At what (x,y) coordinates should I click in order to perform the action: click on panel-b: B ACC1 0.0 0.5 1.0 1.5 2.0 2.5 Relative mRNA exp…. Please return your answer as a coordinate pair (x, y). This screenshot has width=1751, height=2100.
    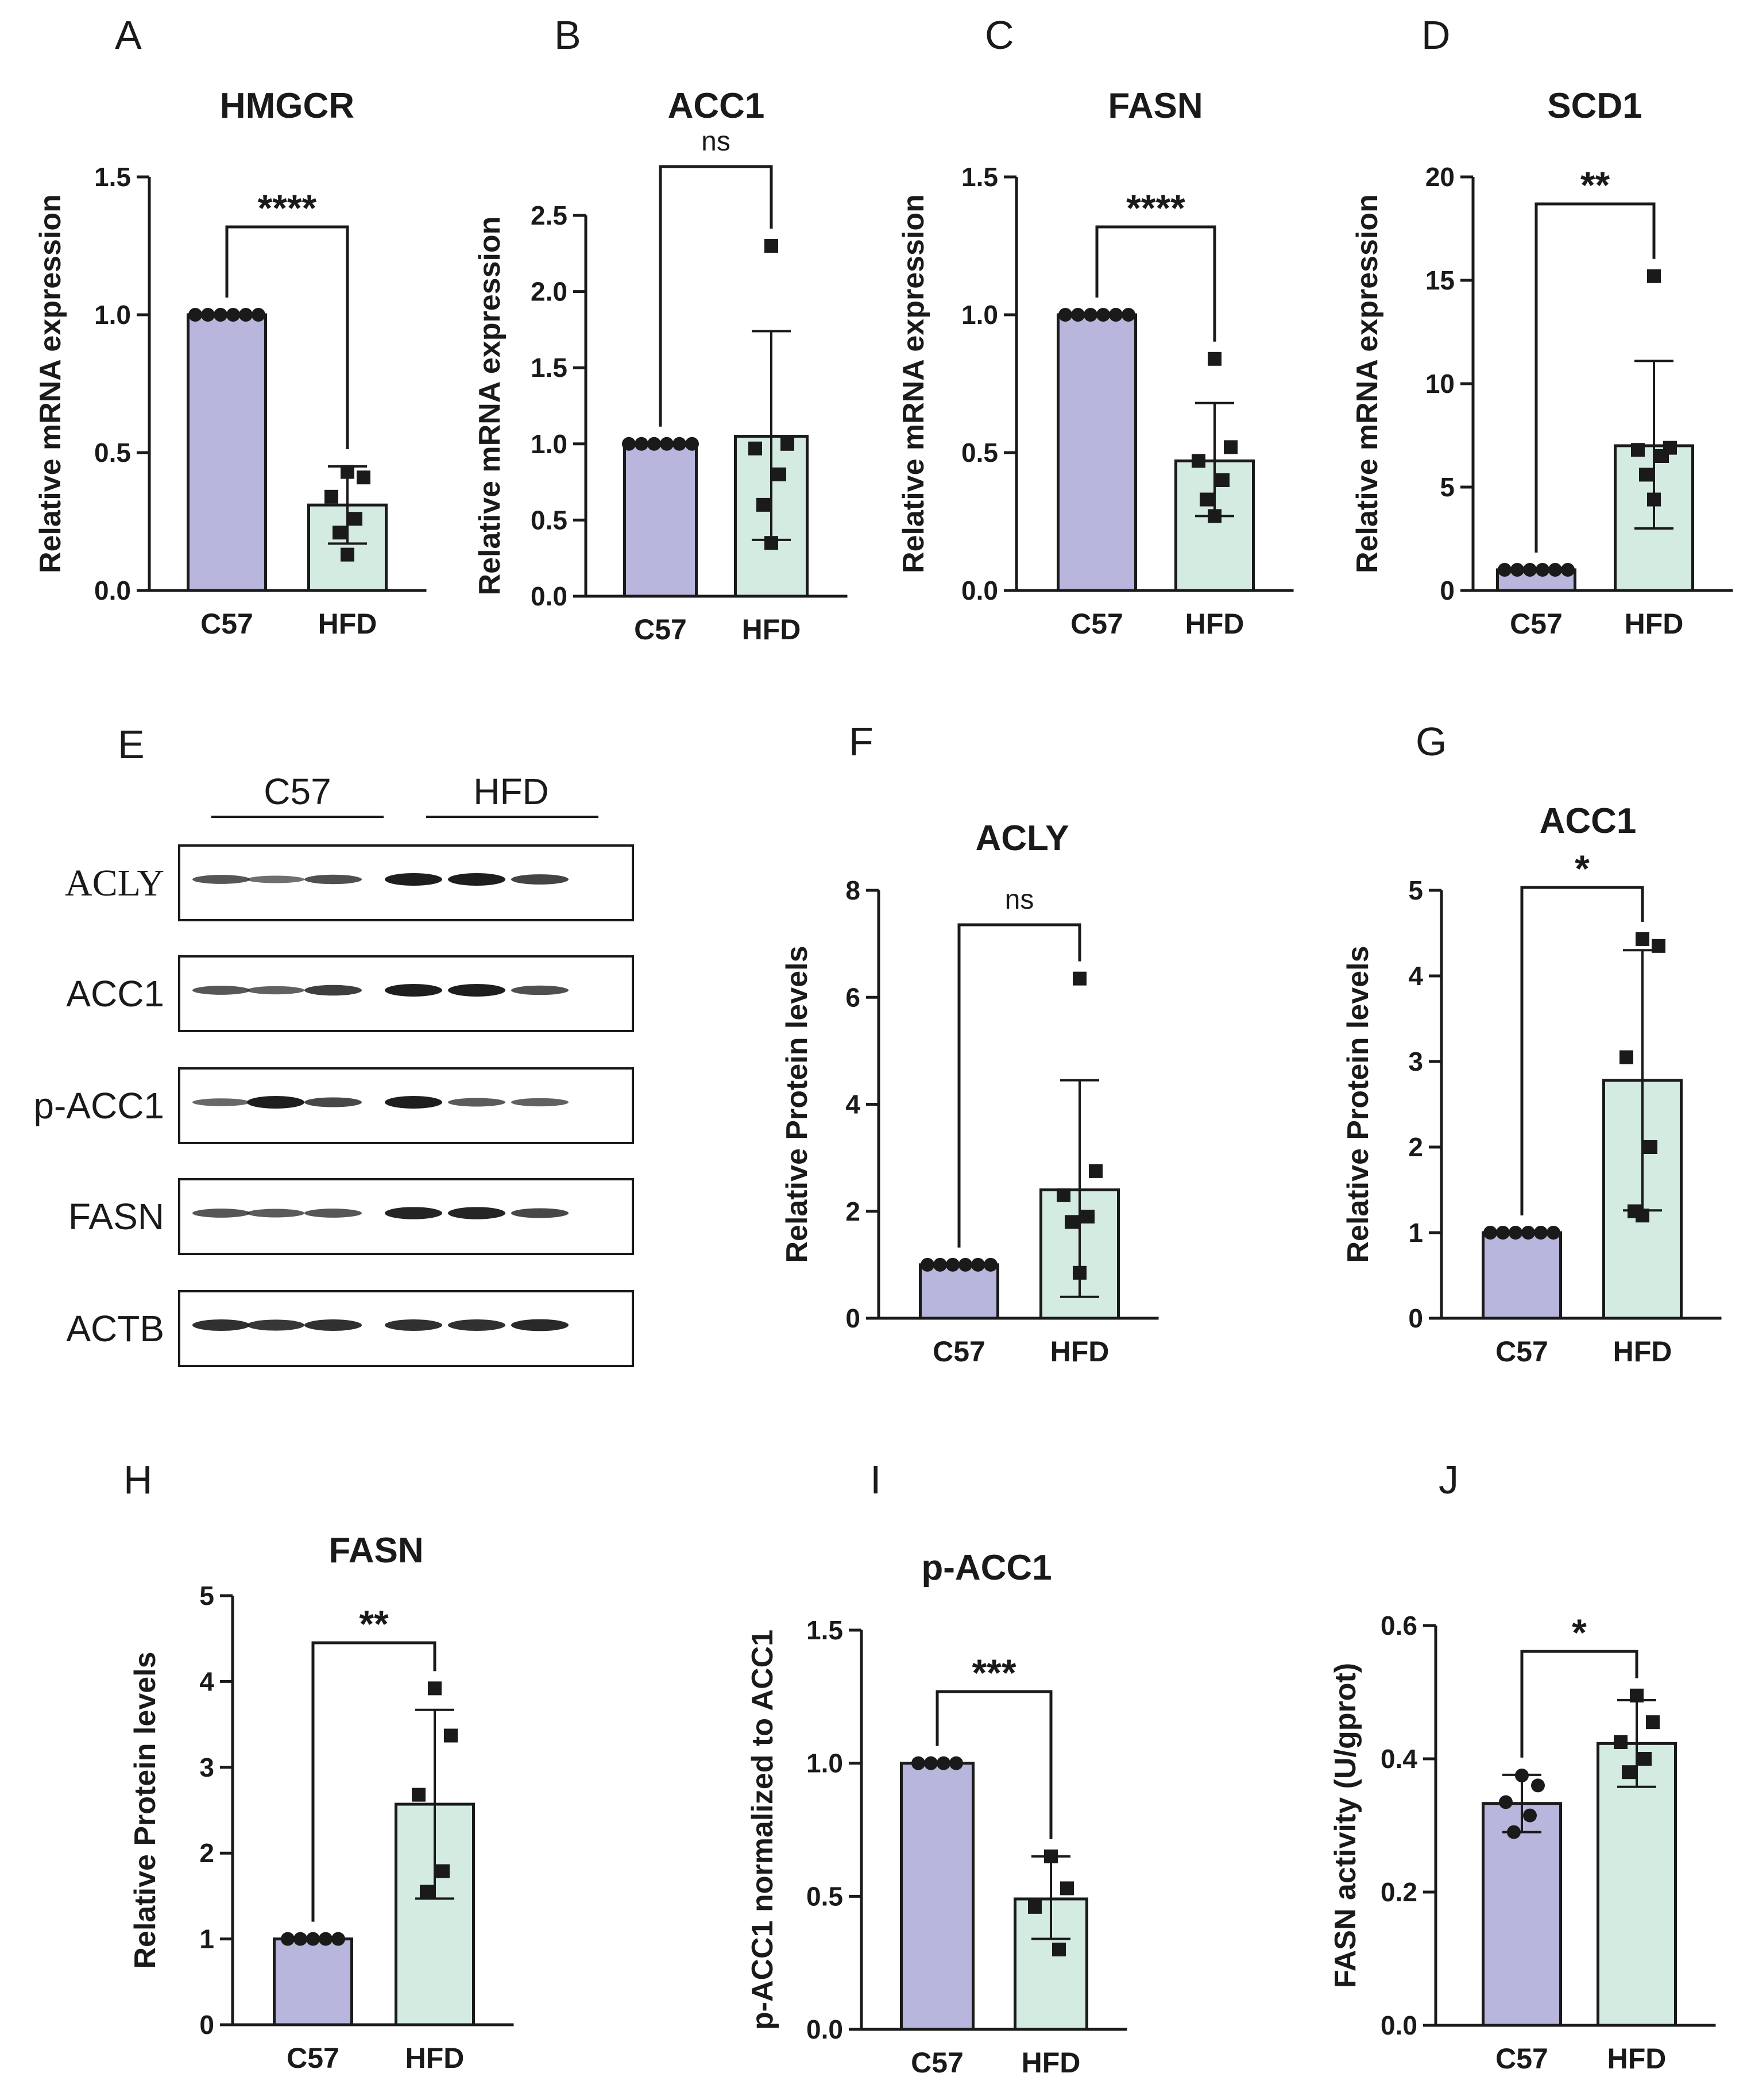
    Looking at the image, I should click on (660, 329).